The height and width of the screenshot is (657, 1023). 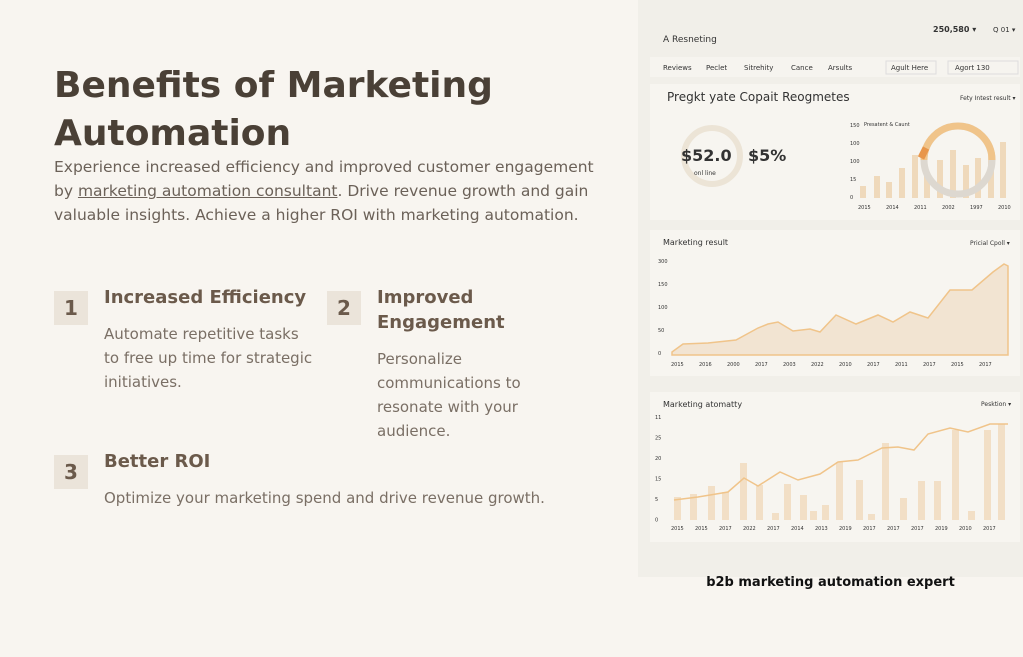 What do you see at coordinates (990, 243) in the screenshot?
I see `card-menu: Pricial Cpoll ▾` at bounding box center [990, 243].